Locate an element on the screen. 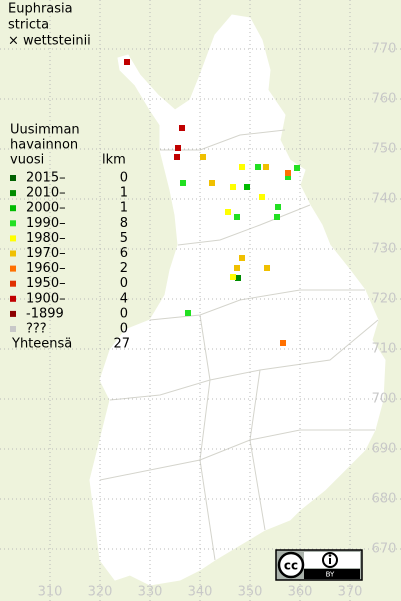  y-tick-label: 710 is located at coordinates (384, 349).